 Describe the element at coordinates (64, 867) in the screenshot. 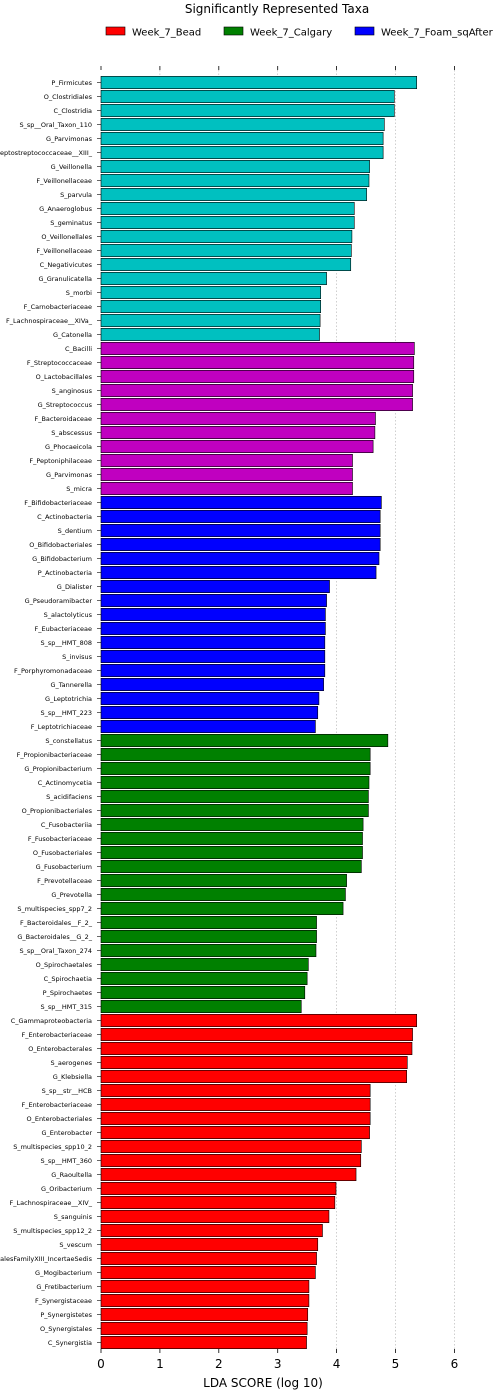

I see `y-tick-label: G_Fusobacterium` at that location.